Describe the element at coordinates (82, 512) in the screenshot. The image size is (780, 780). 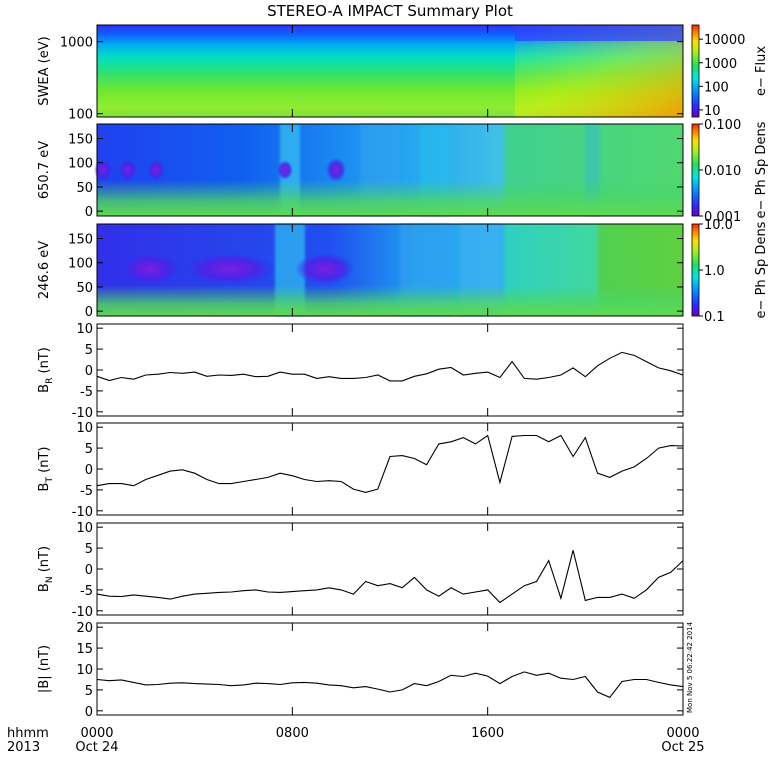
I see `bt-ytick-label: -10` at that location.